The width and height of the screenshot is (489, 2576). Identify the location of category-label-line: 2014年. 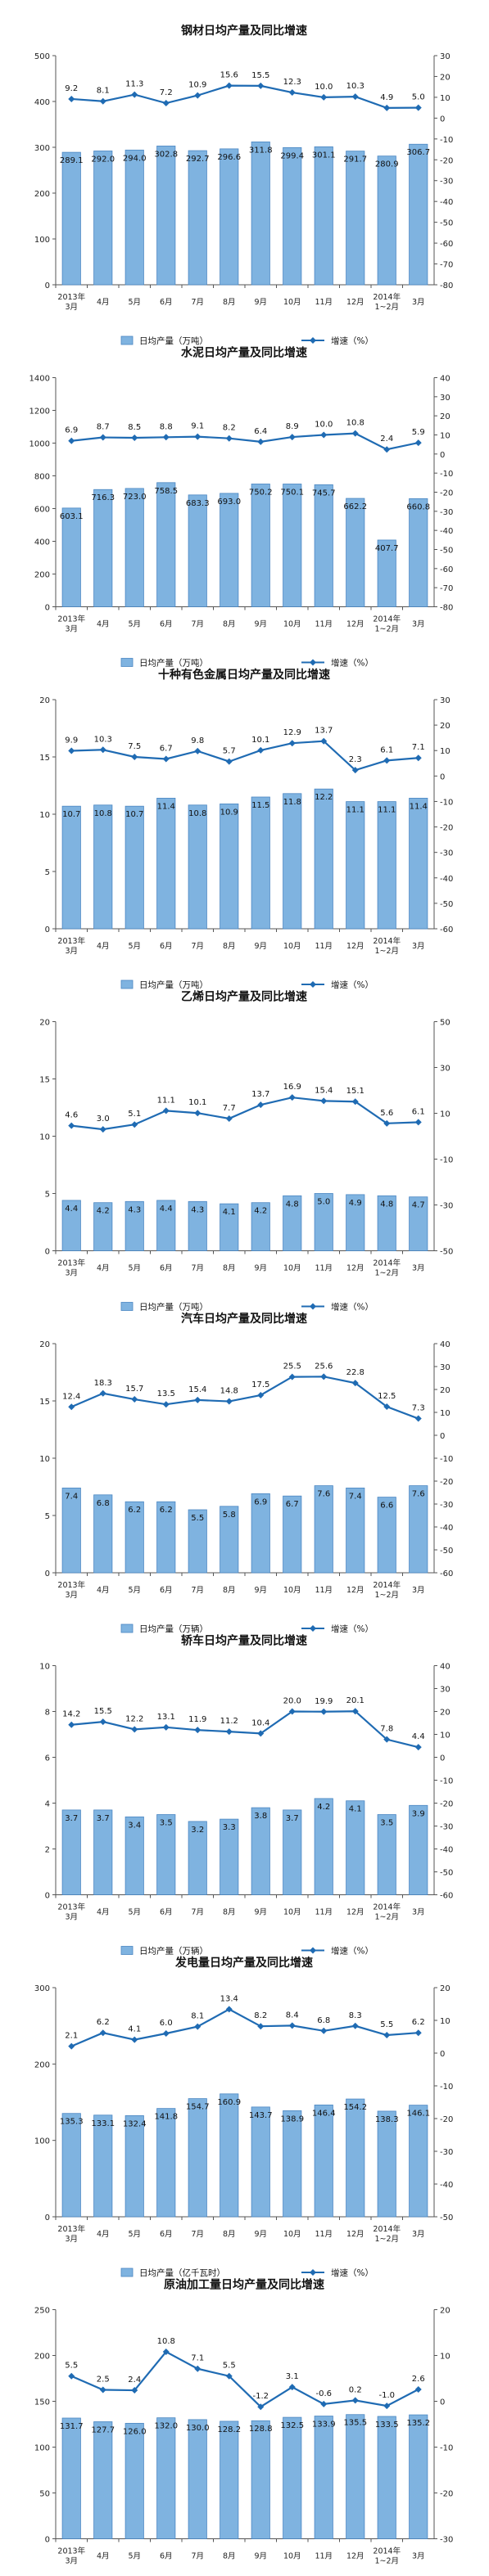
(387, 619).